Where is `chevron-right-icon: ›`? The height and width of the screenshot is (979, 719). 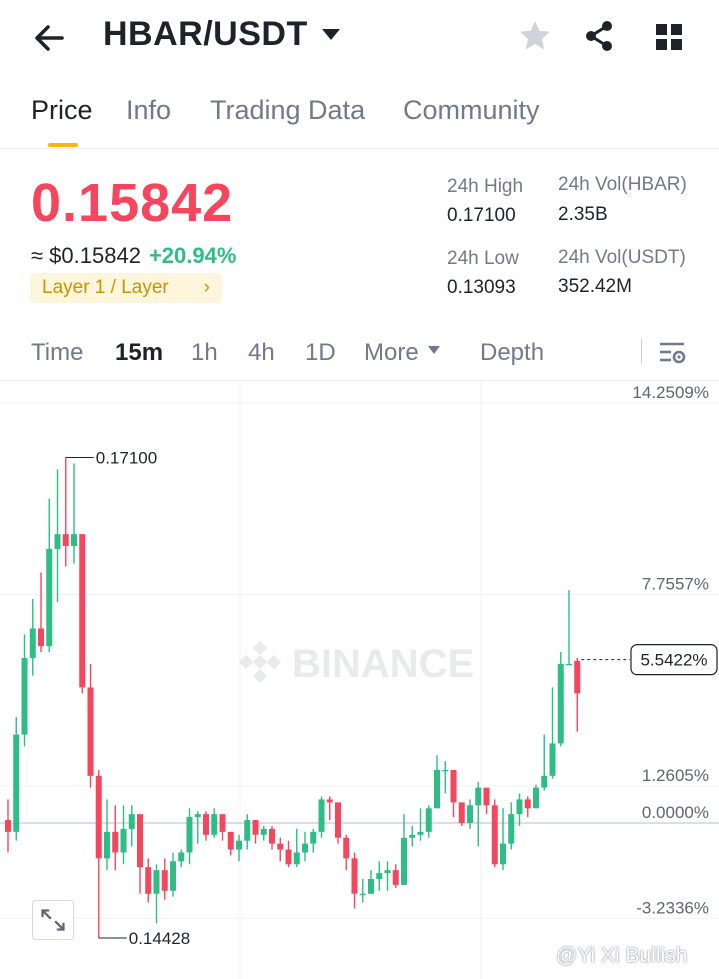
chevron-right-icon: › is located at coordinates (206, 287).